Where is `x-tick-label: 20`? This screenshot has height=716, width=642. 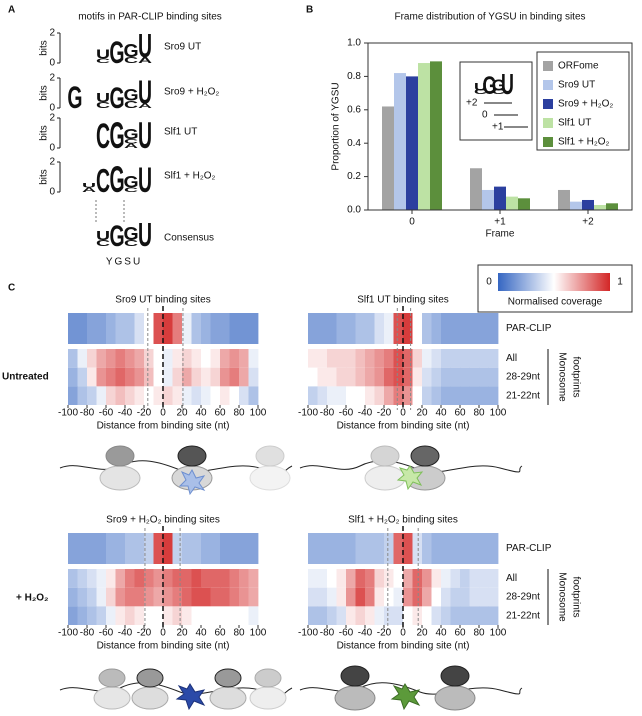
x-tick-label: 20 is located at coordinates (182, 413).